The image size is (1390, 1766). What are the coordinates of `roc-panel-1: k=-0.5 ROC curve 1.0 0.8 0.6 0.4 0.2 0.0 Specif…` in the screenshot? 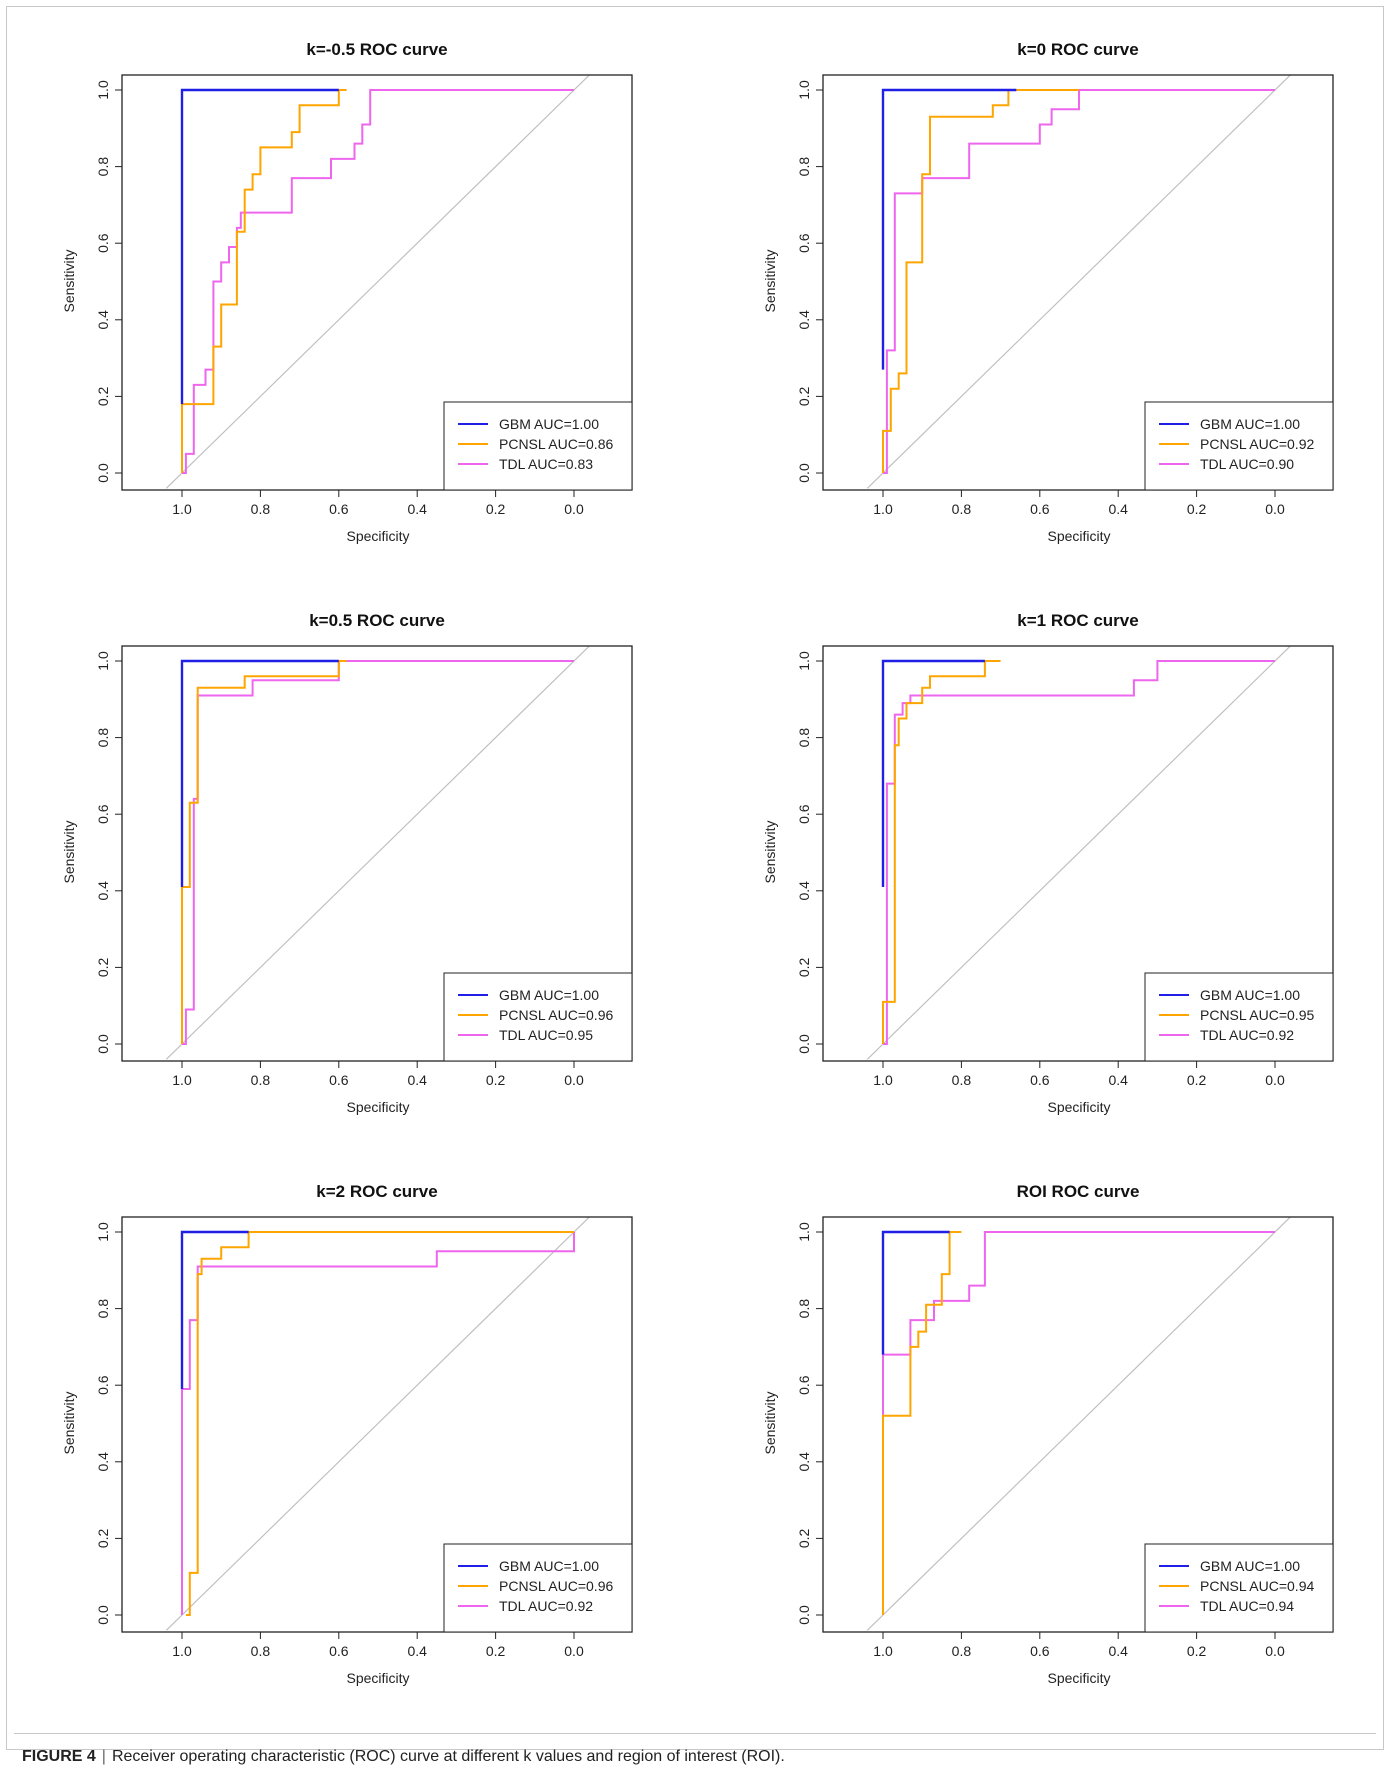 It's located at (347, 292).